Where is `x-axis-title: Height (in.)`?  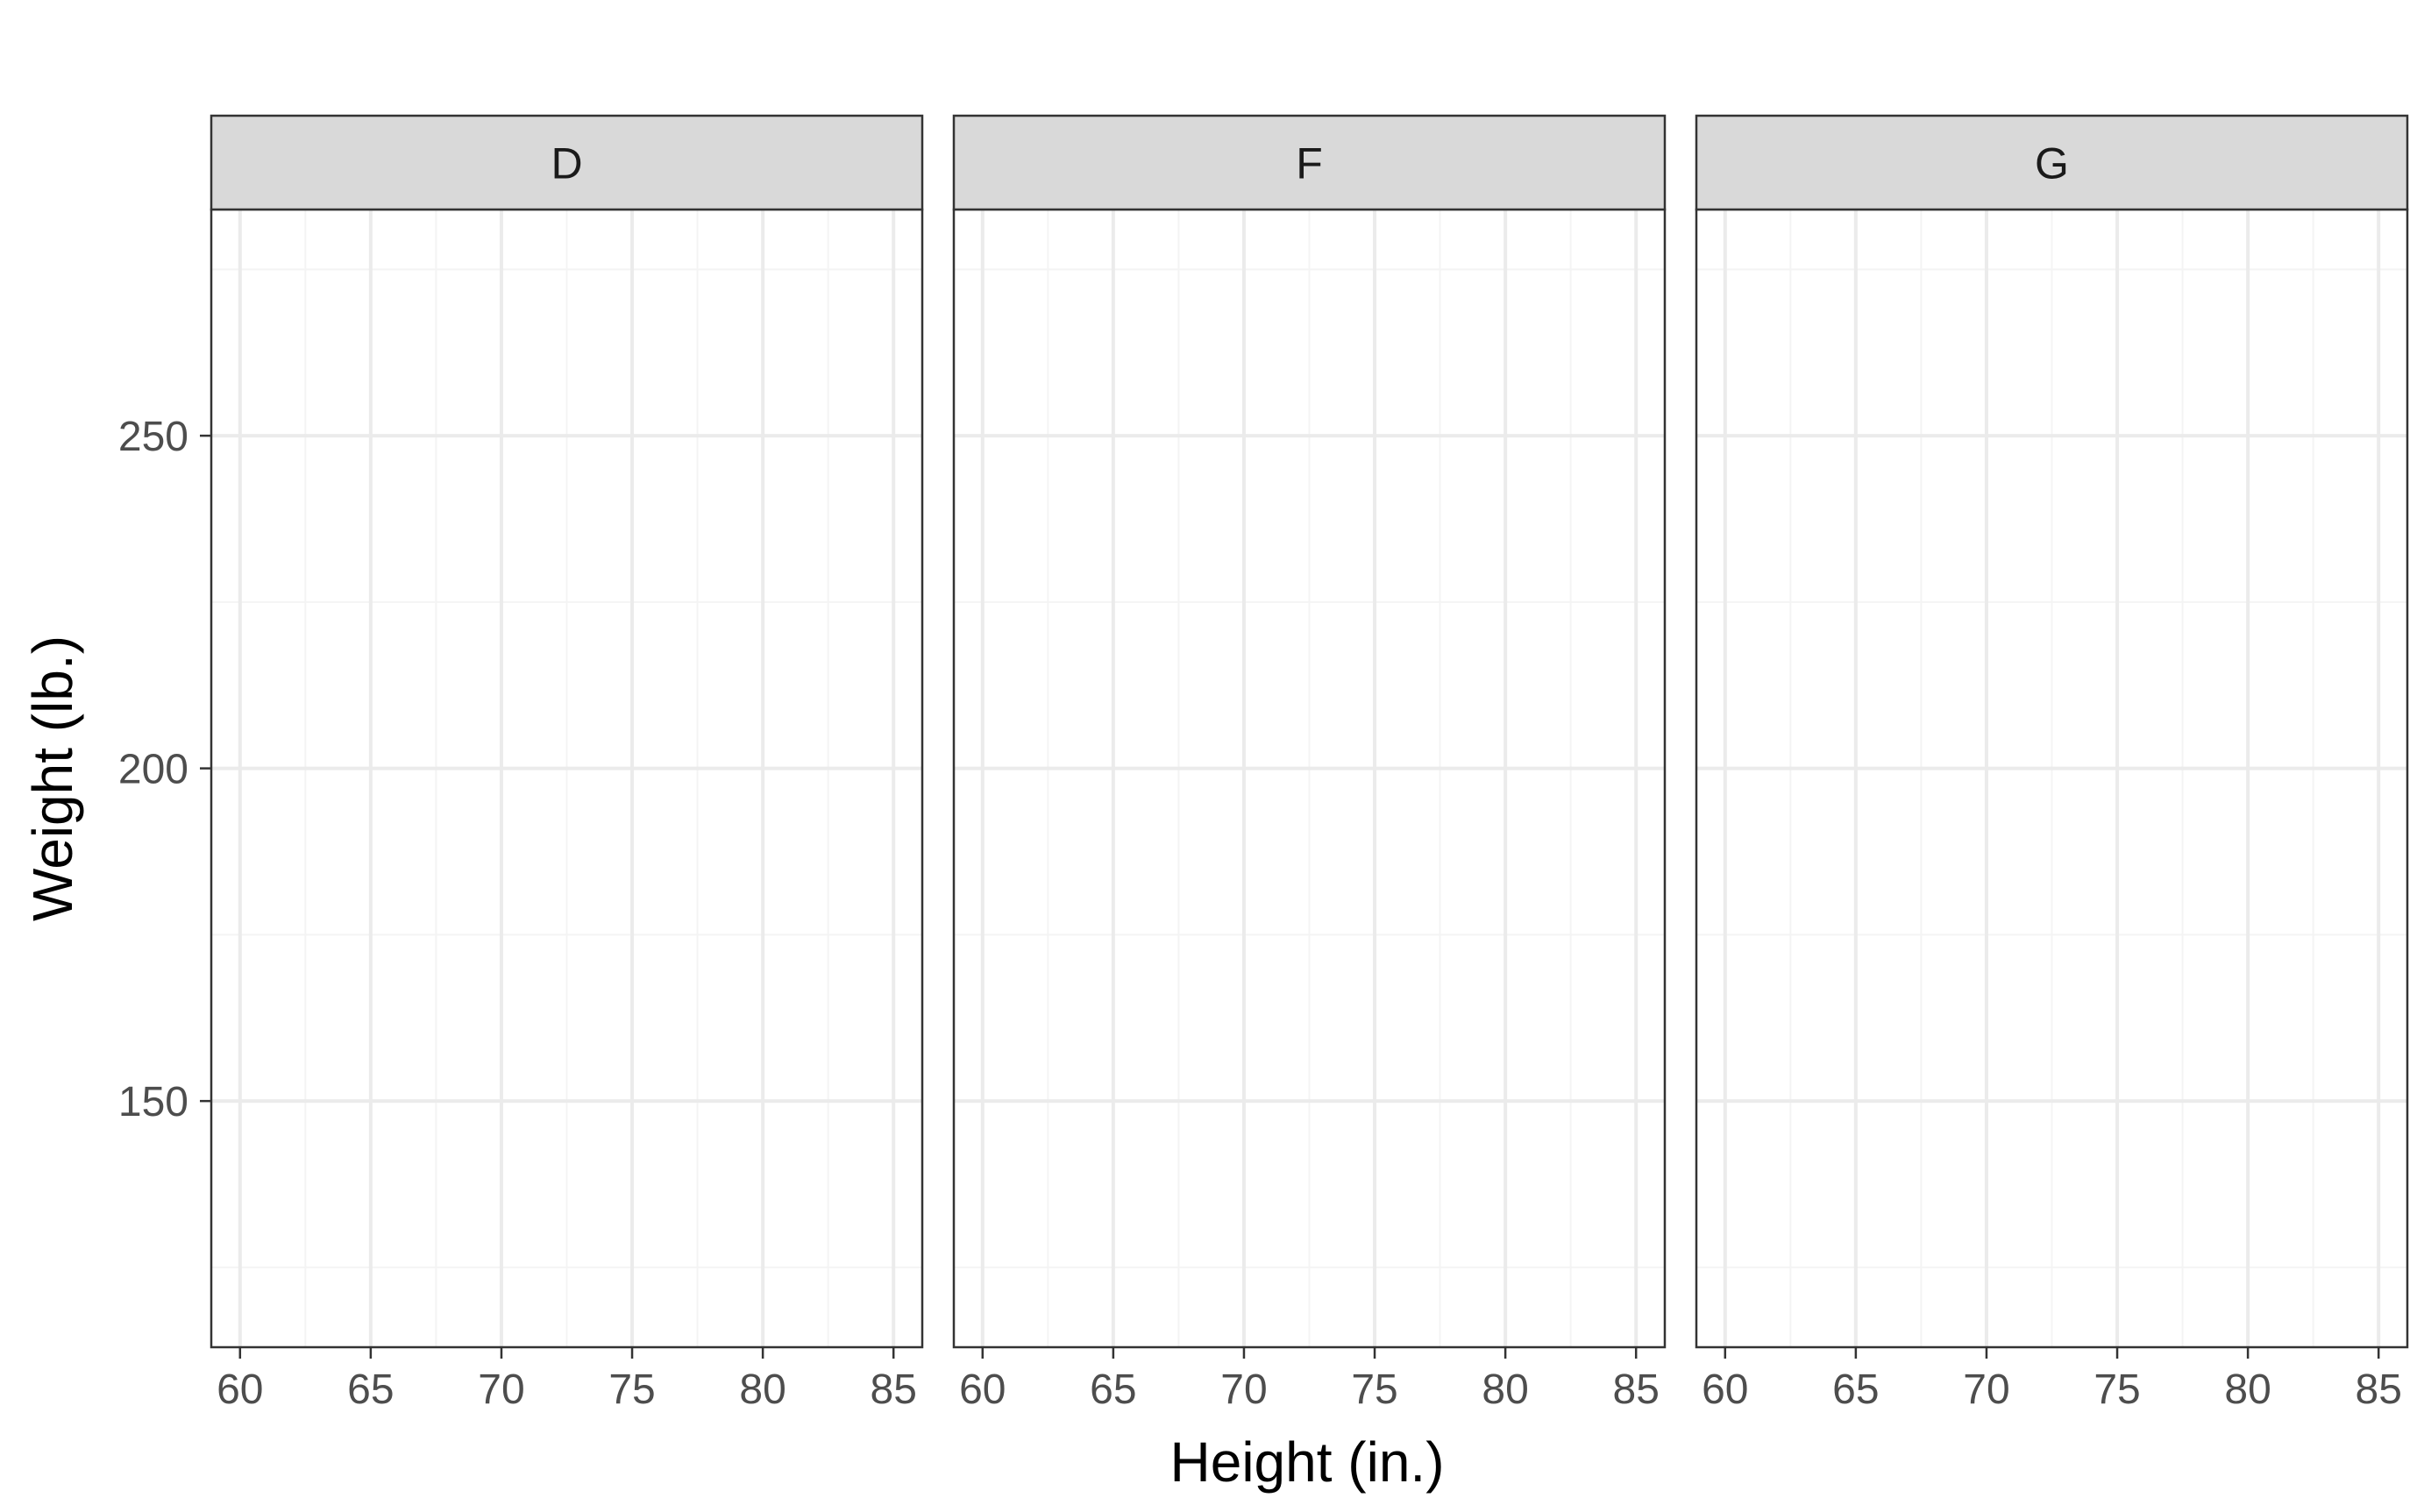
x-axis-title: Height (in.) is located at coordinates (1307, 1462).